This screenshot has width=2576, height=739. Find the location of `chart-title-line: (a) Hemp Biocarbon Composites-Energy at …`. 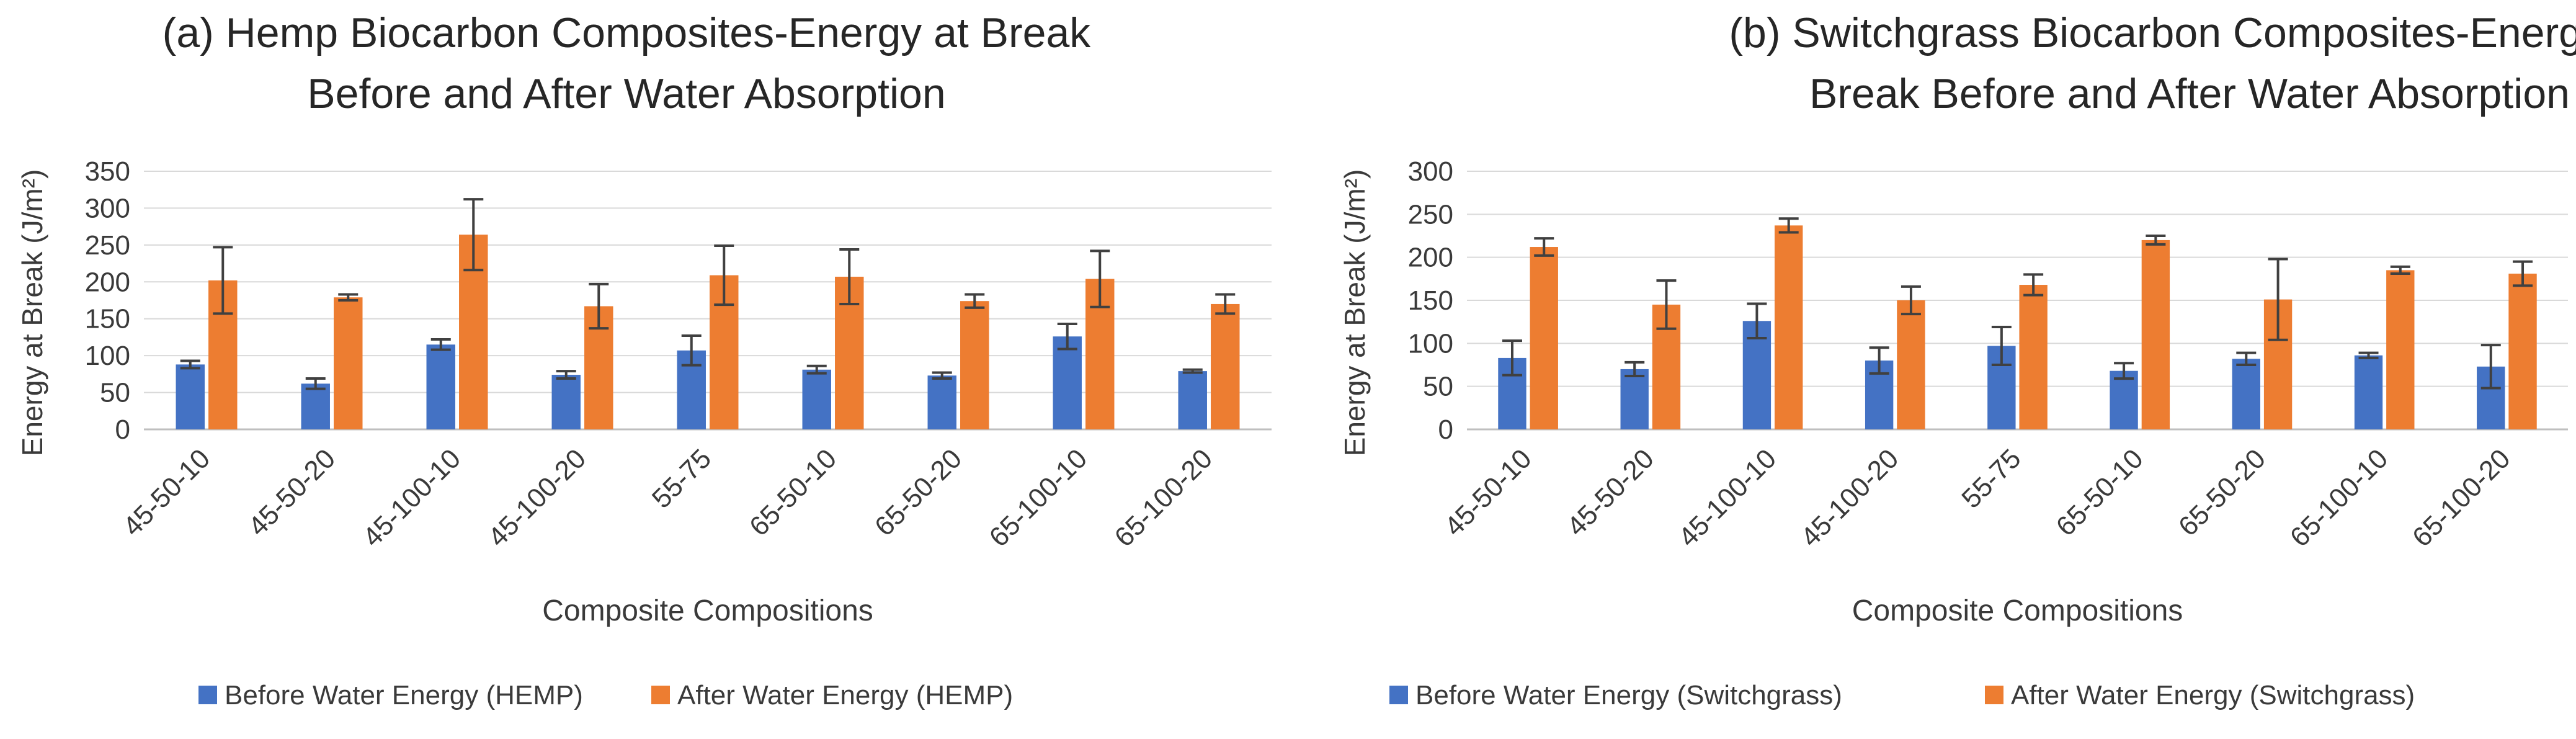

chart-title-line: (a) Hemp Biocarbon Composites-Energy at … is located at coordinates (627, 32).